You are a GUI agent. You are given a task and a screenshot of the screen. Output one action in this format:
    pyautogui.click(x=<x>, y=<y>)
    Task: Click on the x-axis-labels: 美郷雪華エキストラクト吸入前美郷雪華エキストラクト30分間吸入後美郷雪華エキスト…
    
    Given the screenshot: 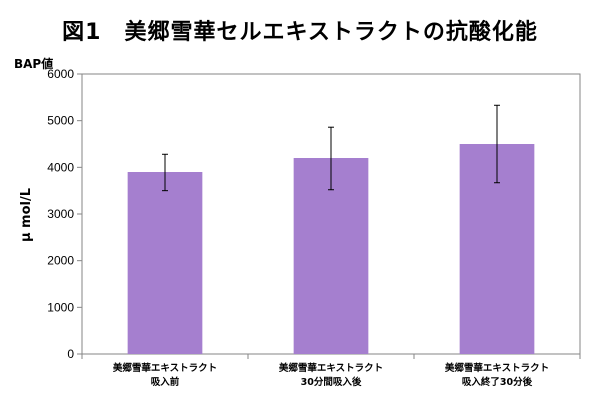 What is the action you would take?
    pyautogui.click(x=331, y=371)
    